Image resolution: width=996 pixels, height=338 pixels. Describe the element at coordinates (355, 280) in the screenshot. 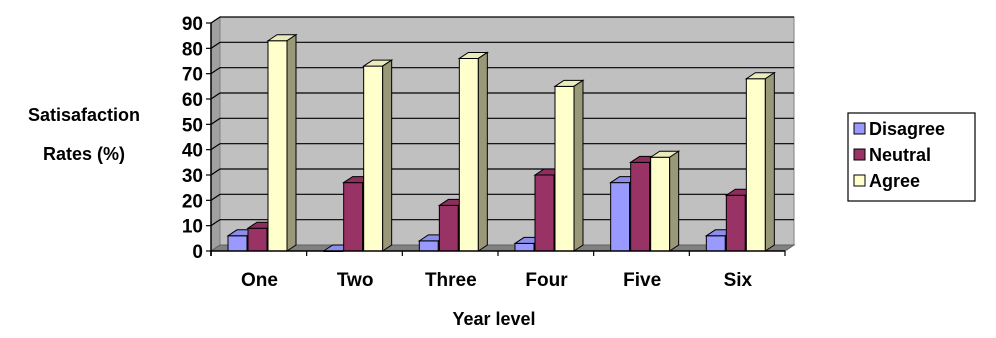

I see `x-tick-label: Two` at that location.